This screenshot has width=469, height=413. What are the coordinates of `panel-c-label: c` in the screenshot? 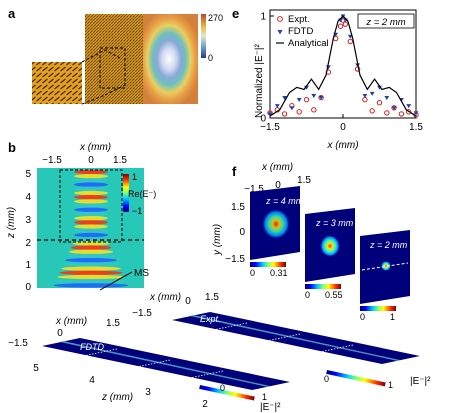 It's located at (47, 355).